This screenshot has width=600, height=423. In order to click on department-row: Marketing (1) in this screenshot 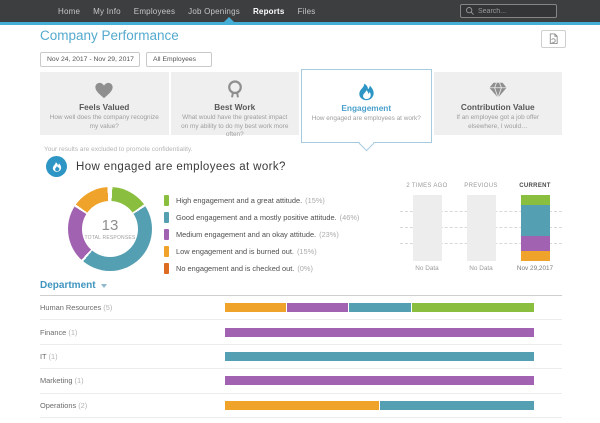, I will do `click(301, 381)`.